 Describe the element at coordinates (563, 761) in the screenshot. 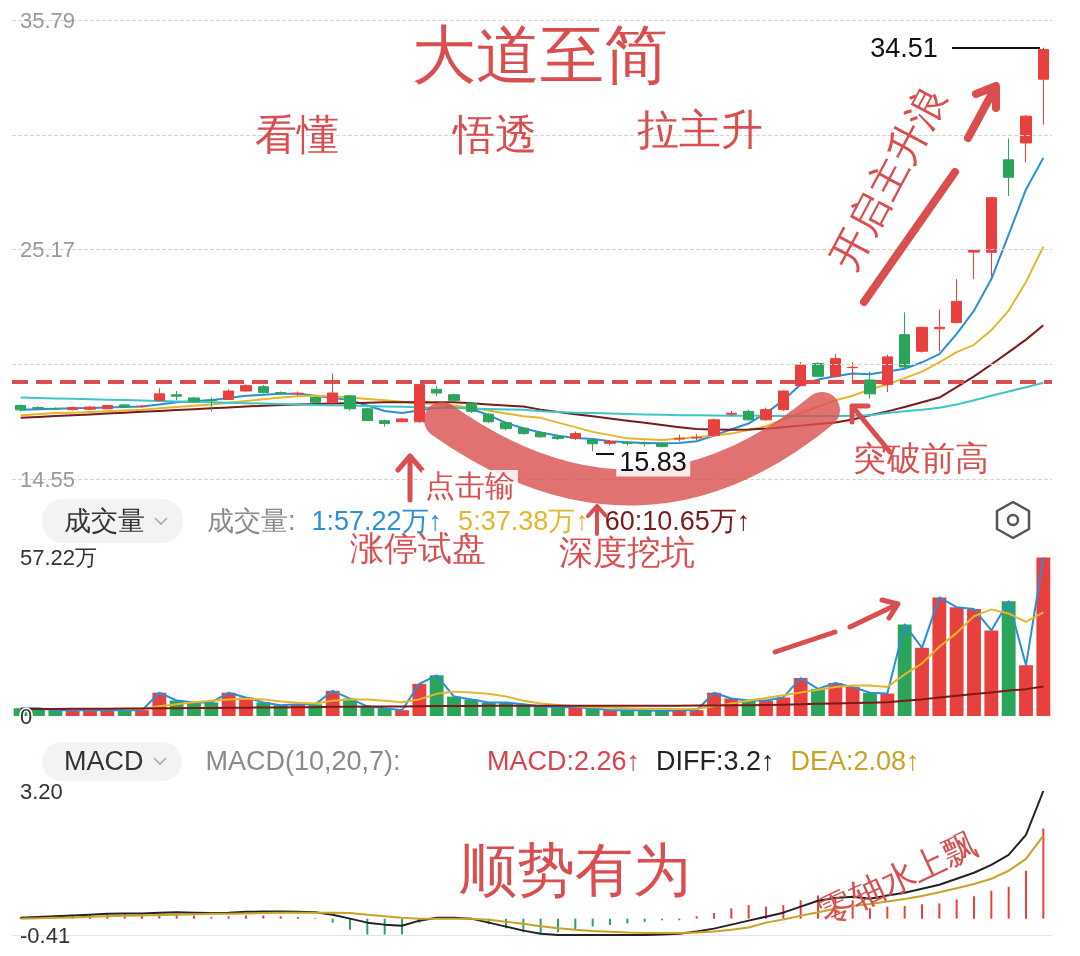

I see `text: MACD:2.26↑` at that location.